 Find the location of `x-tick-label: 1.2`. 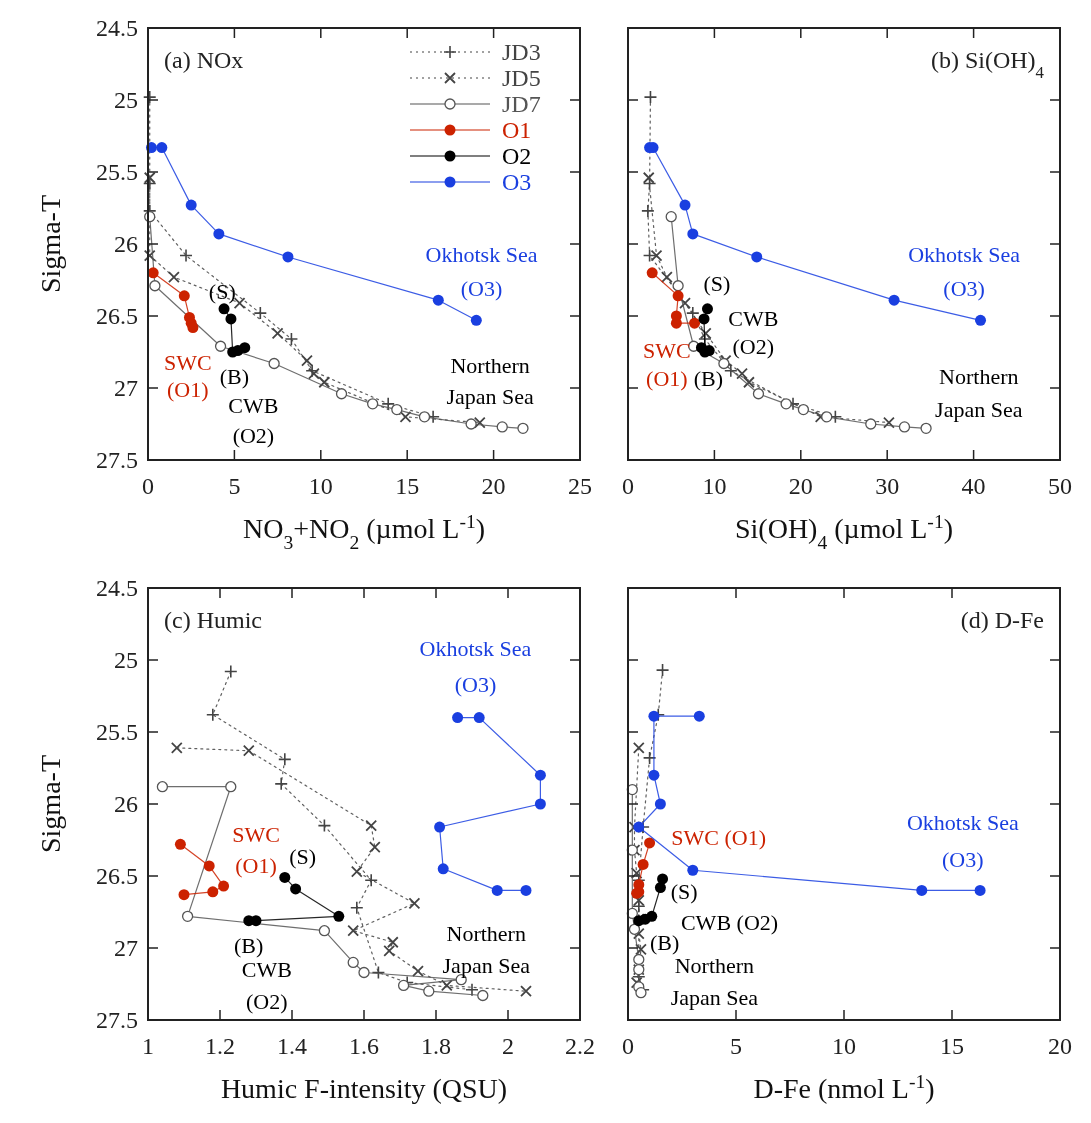

x-tick-label: 1.2 is located at coordinates (220, 1046).